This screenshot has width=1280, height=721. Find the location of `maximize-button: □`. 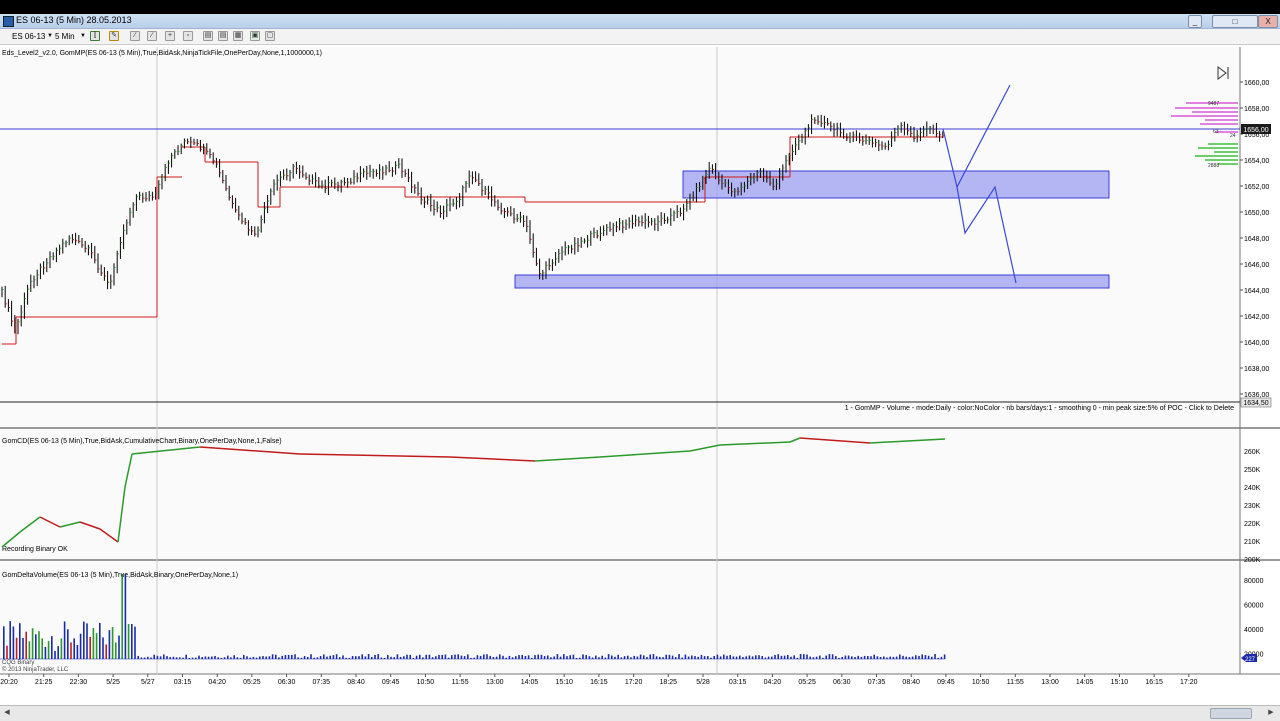

maximize-button: □ is located at coordinates (1235, 21).